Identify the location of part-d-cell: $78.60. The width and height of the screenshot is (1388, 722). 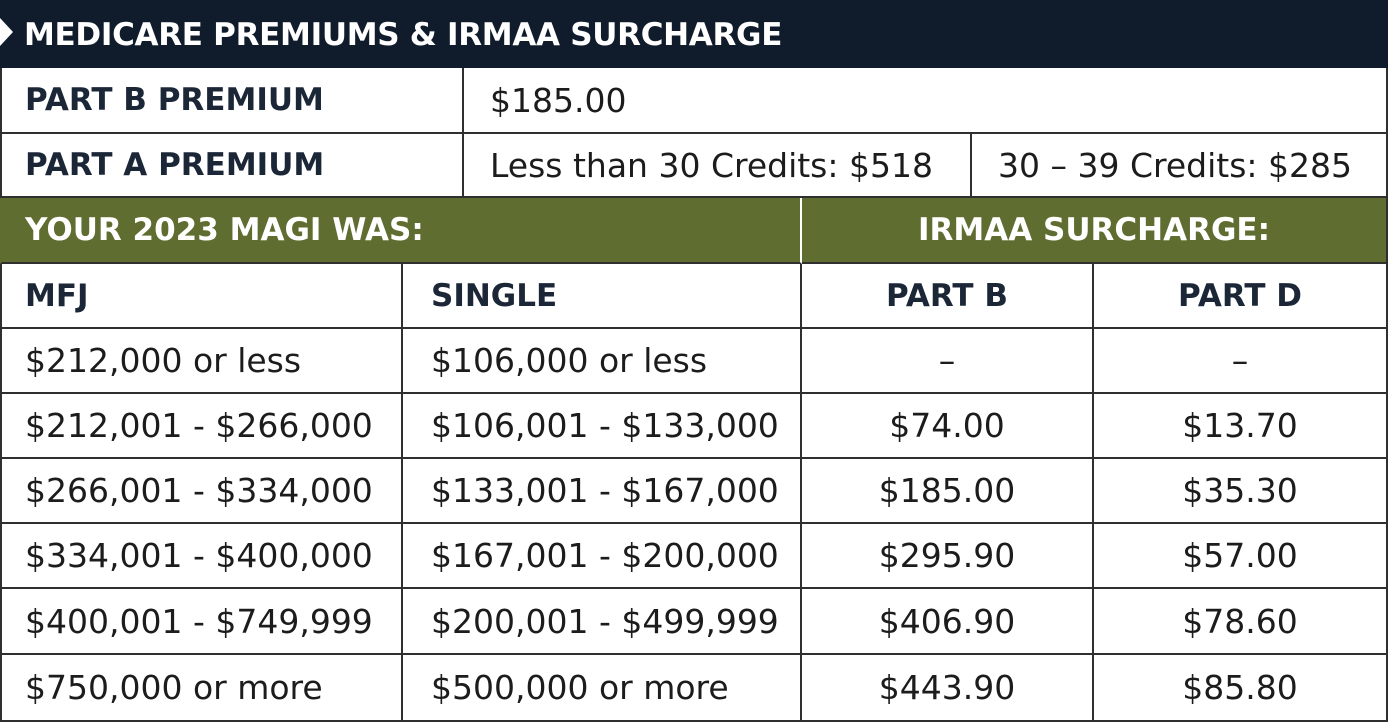
(1241, 622).